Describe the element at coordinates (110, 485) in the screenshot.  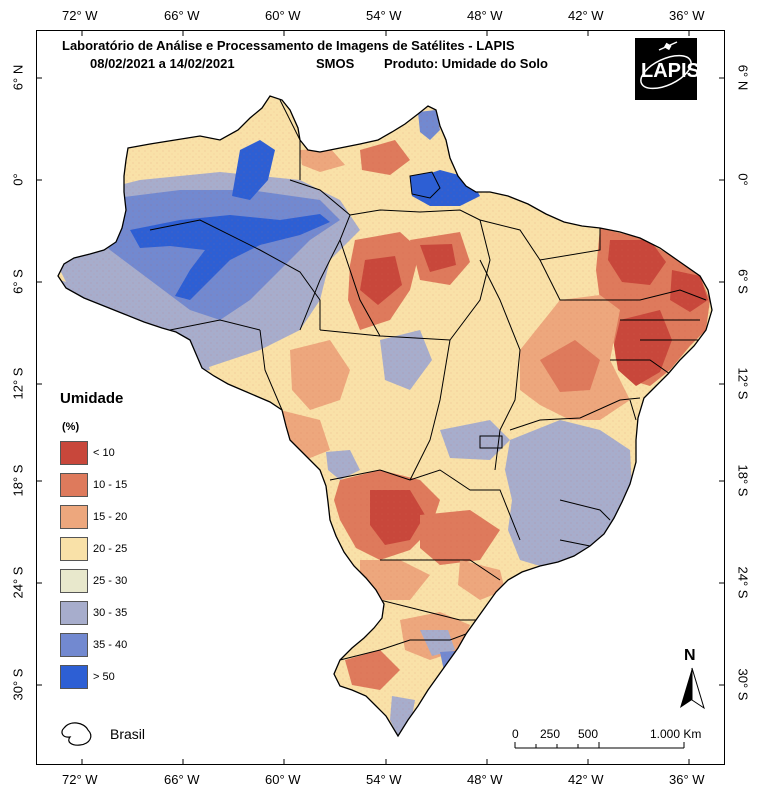
I see `legend-label: 10 - 15` at that location.